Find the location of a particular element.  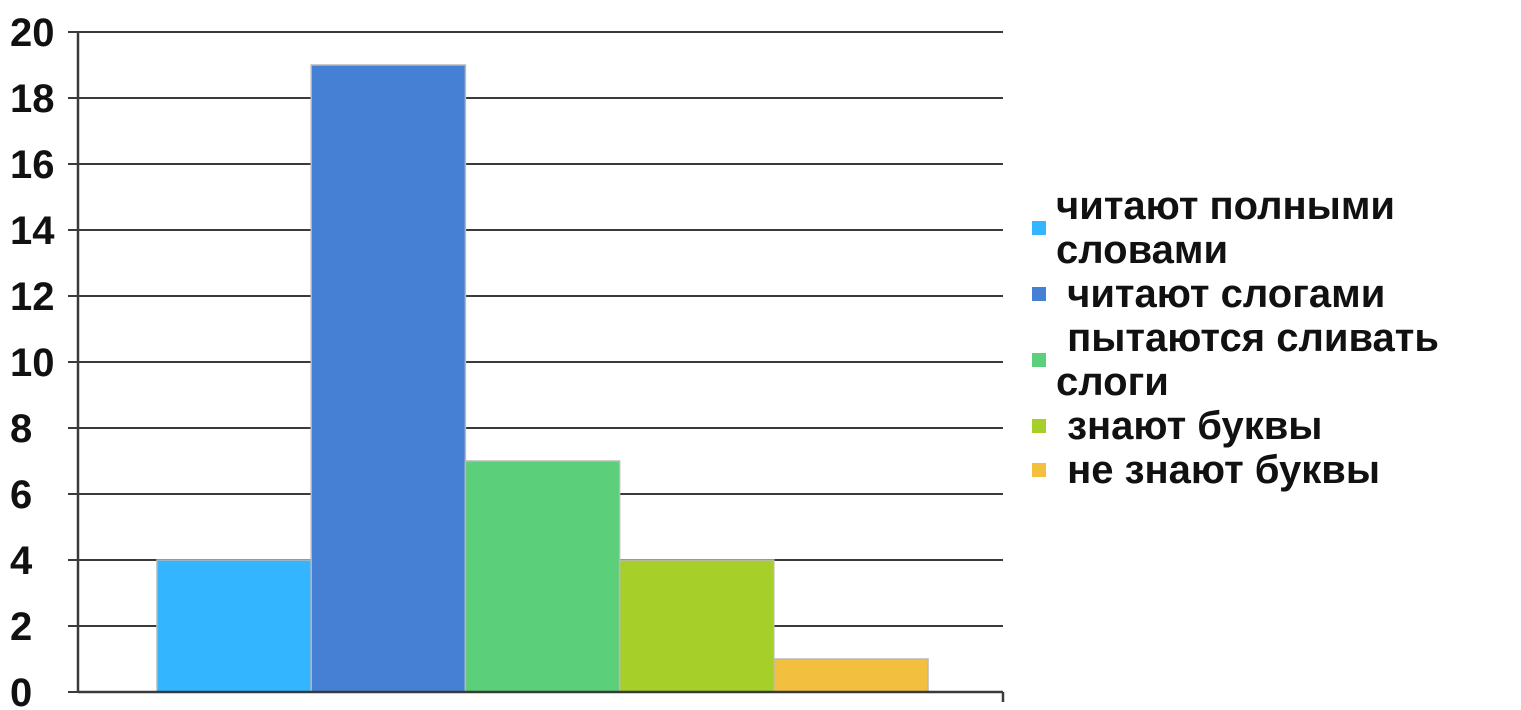

legend-item: читают полными словами is located at coordinates (1274, 228).